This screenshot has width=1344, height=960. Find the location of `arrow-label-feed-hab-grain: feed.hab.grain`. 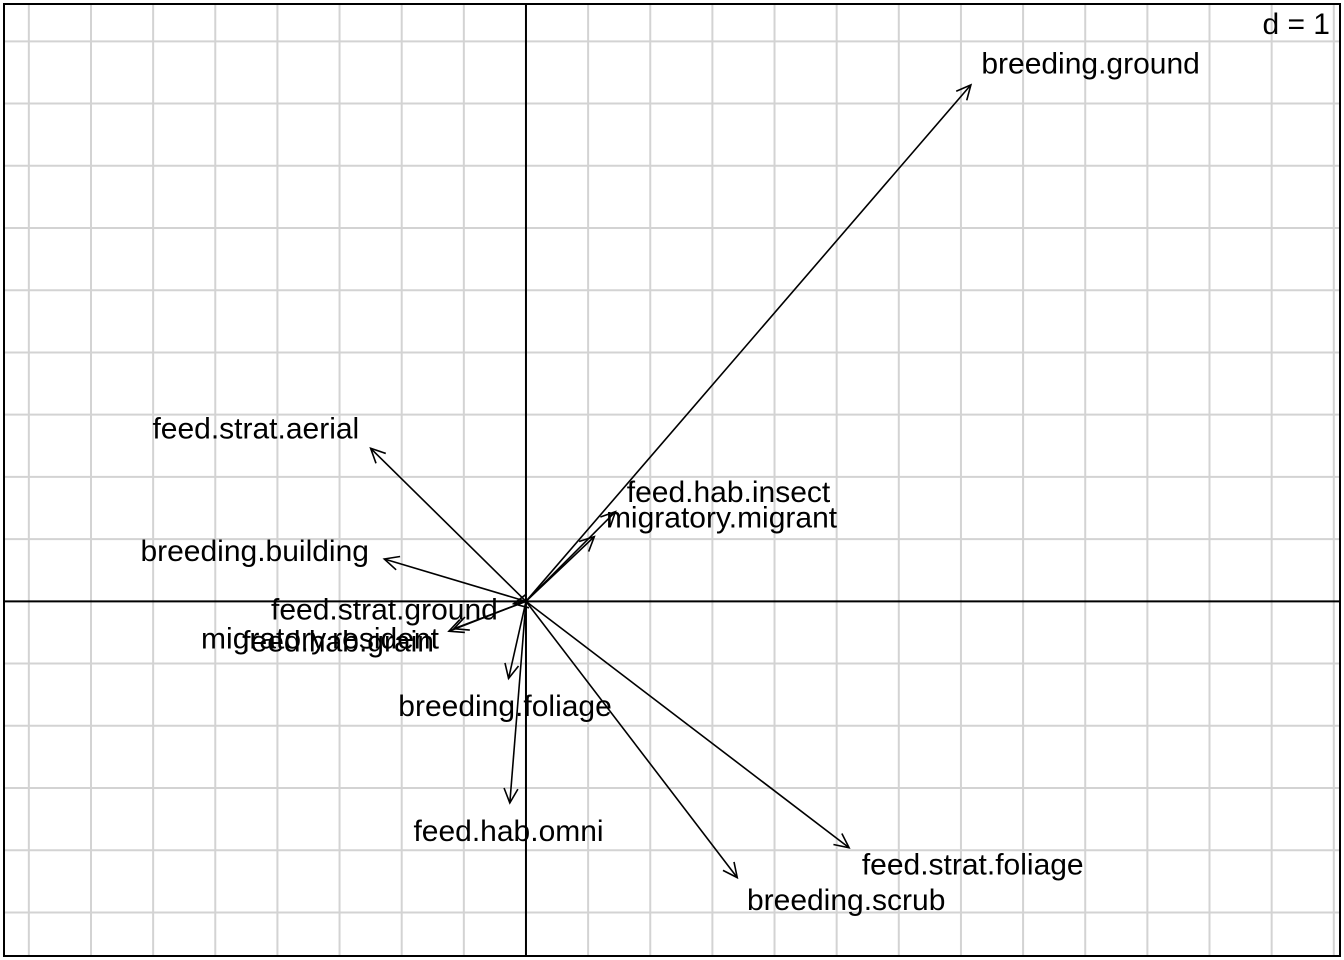

arrow-label-feed-hab-grain: feed.hab.grain is located at coordinates (338, 641).